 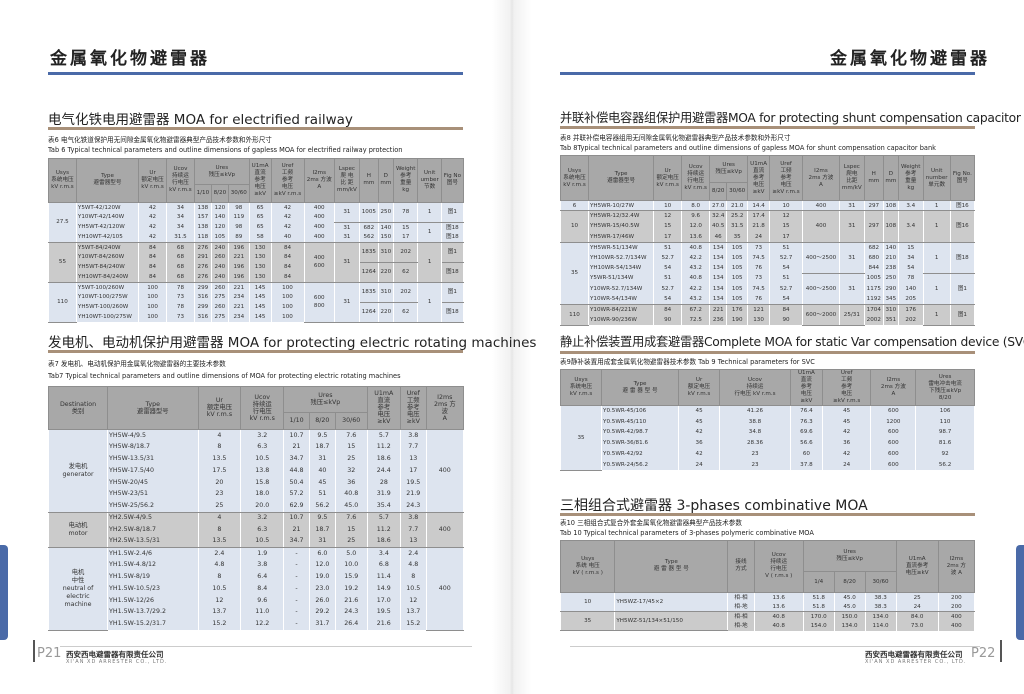 What do you see at coordinates (219, 193) in the screenshot?
I see `column-subheader: 8/20` at bounding box center [219, 193].